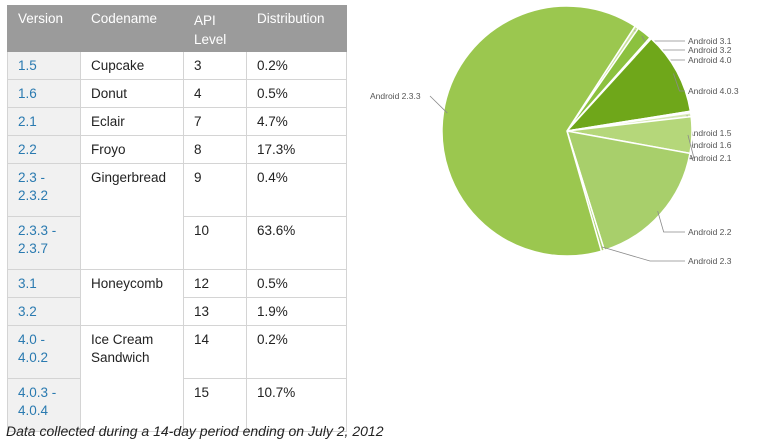  What do you see at coordinates (44, 121) in the screenshot?
I see `version-cell: 2.1` at bounding box center [44, 121].